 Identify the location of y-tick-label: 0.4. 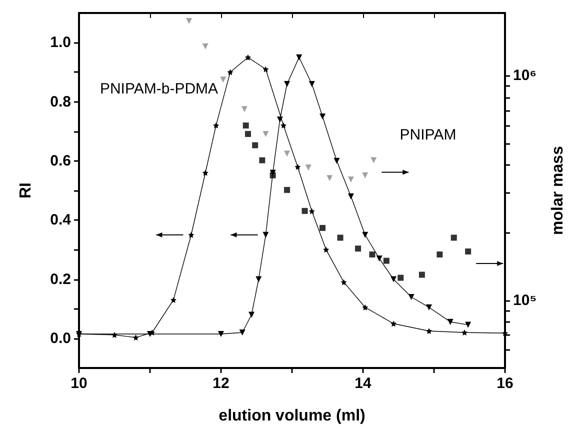
(61, 220).